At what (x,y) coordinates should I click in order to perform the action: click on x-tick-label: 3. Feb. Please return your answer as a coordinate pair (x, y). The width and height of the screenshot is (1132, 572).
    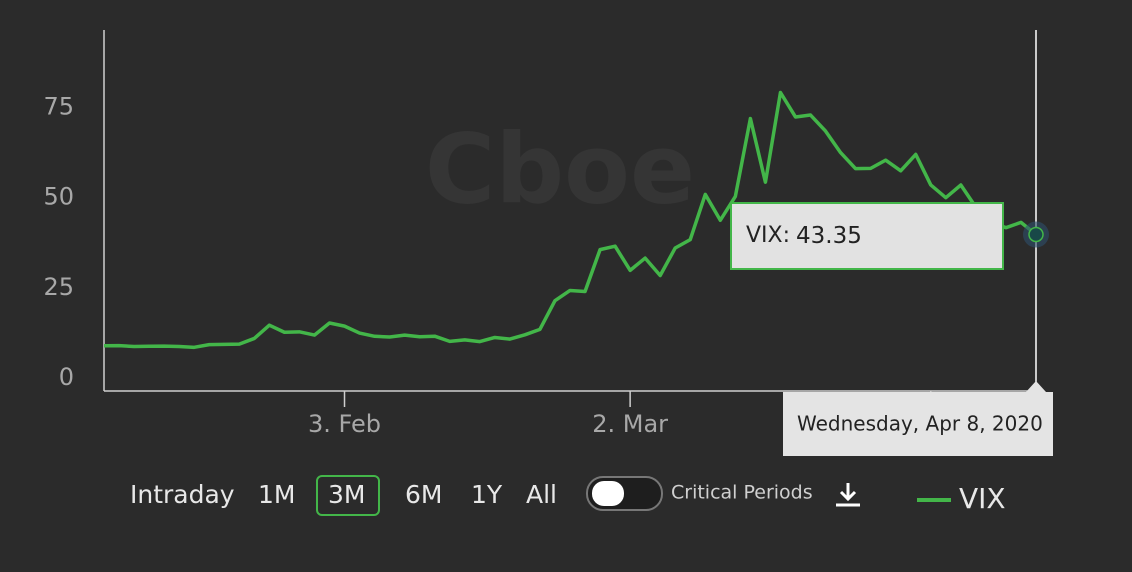
    Looking at the image, I should click on (344, 424).